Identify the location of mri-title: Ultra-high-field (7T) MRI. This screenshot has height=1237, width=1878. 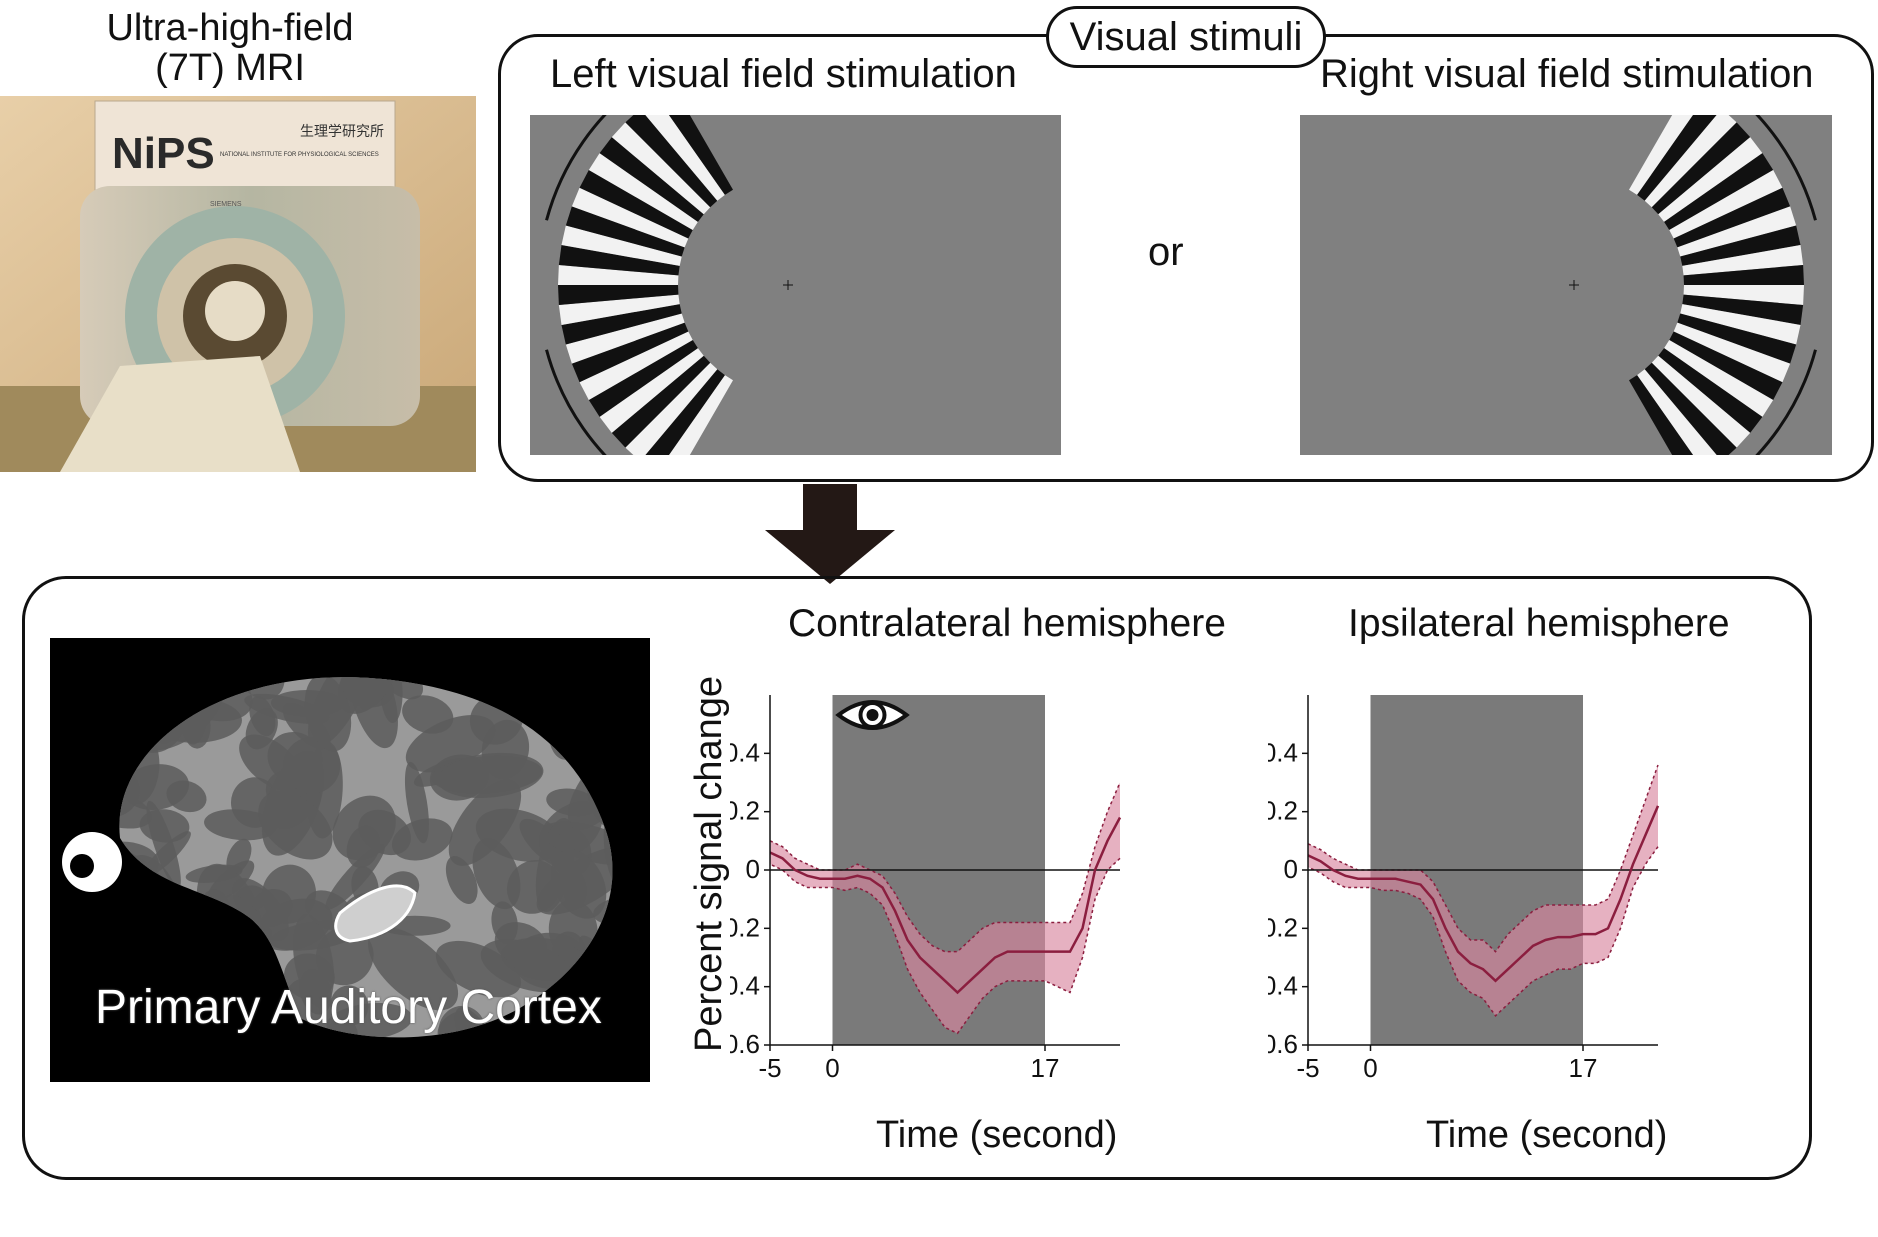
(230, 48).